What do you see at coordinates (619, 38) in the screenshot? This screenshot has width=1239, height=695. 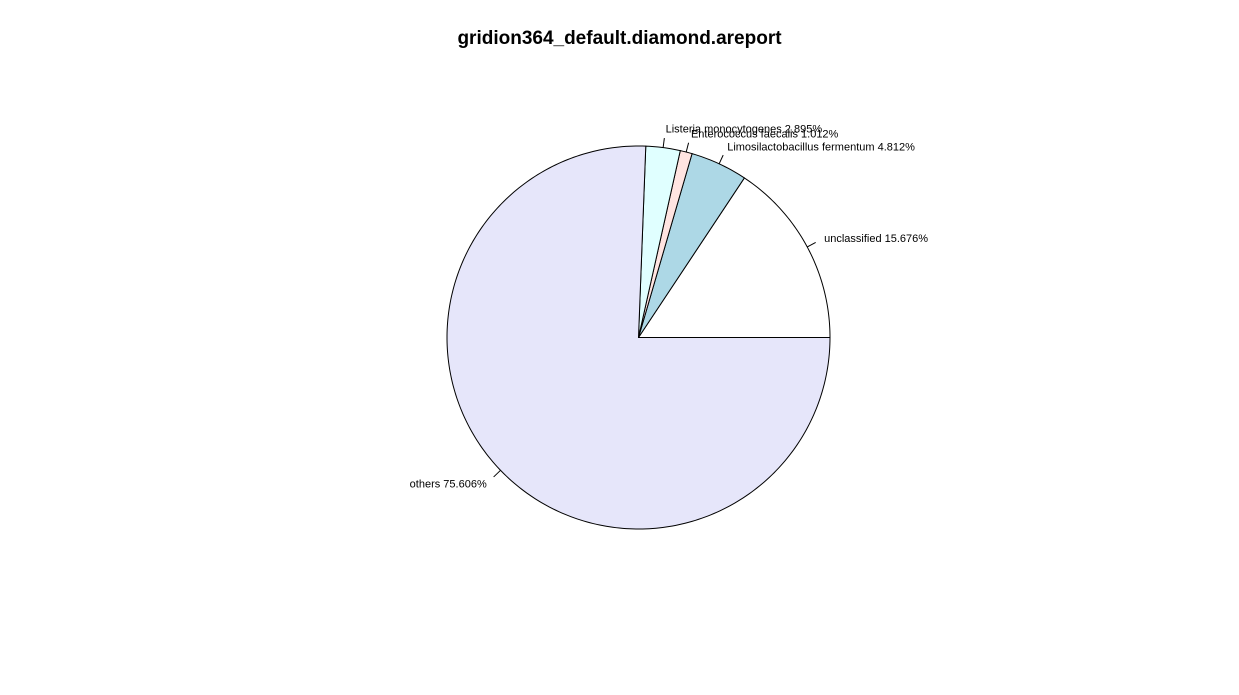 I see `chart-title: gridion364_default.diamond.areport` at bounding box center [619, 38].